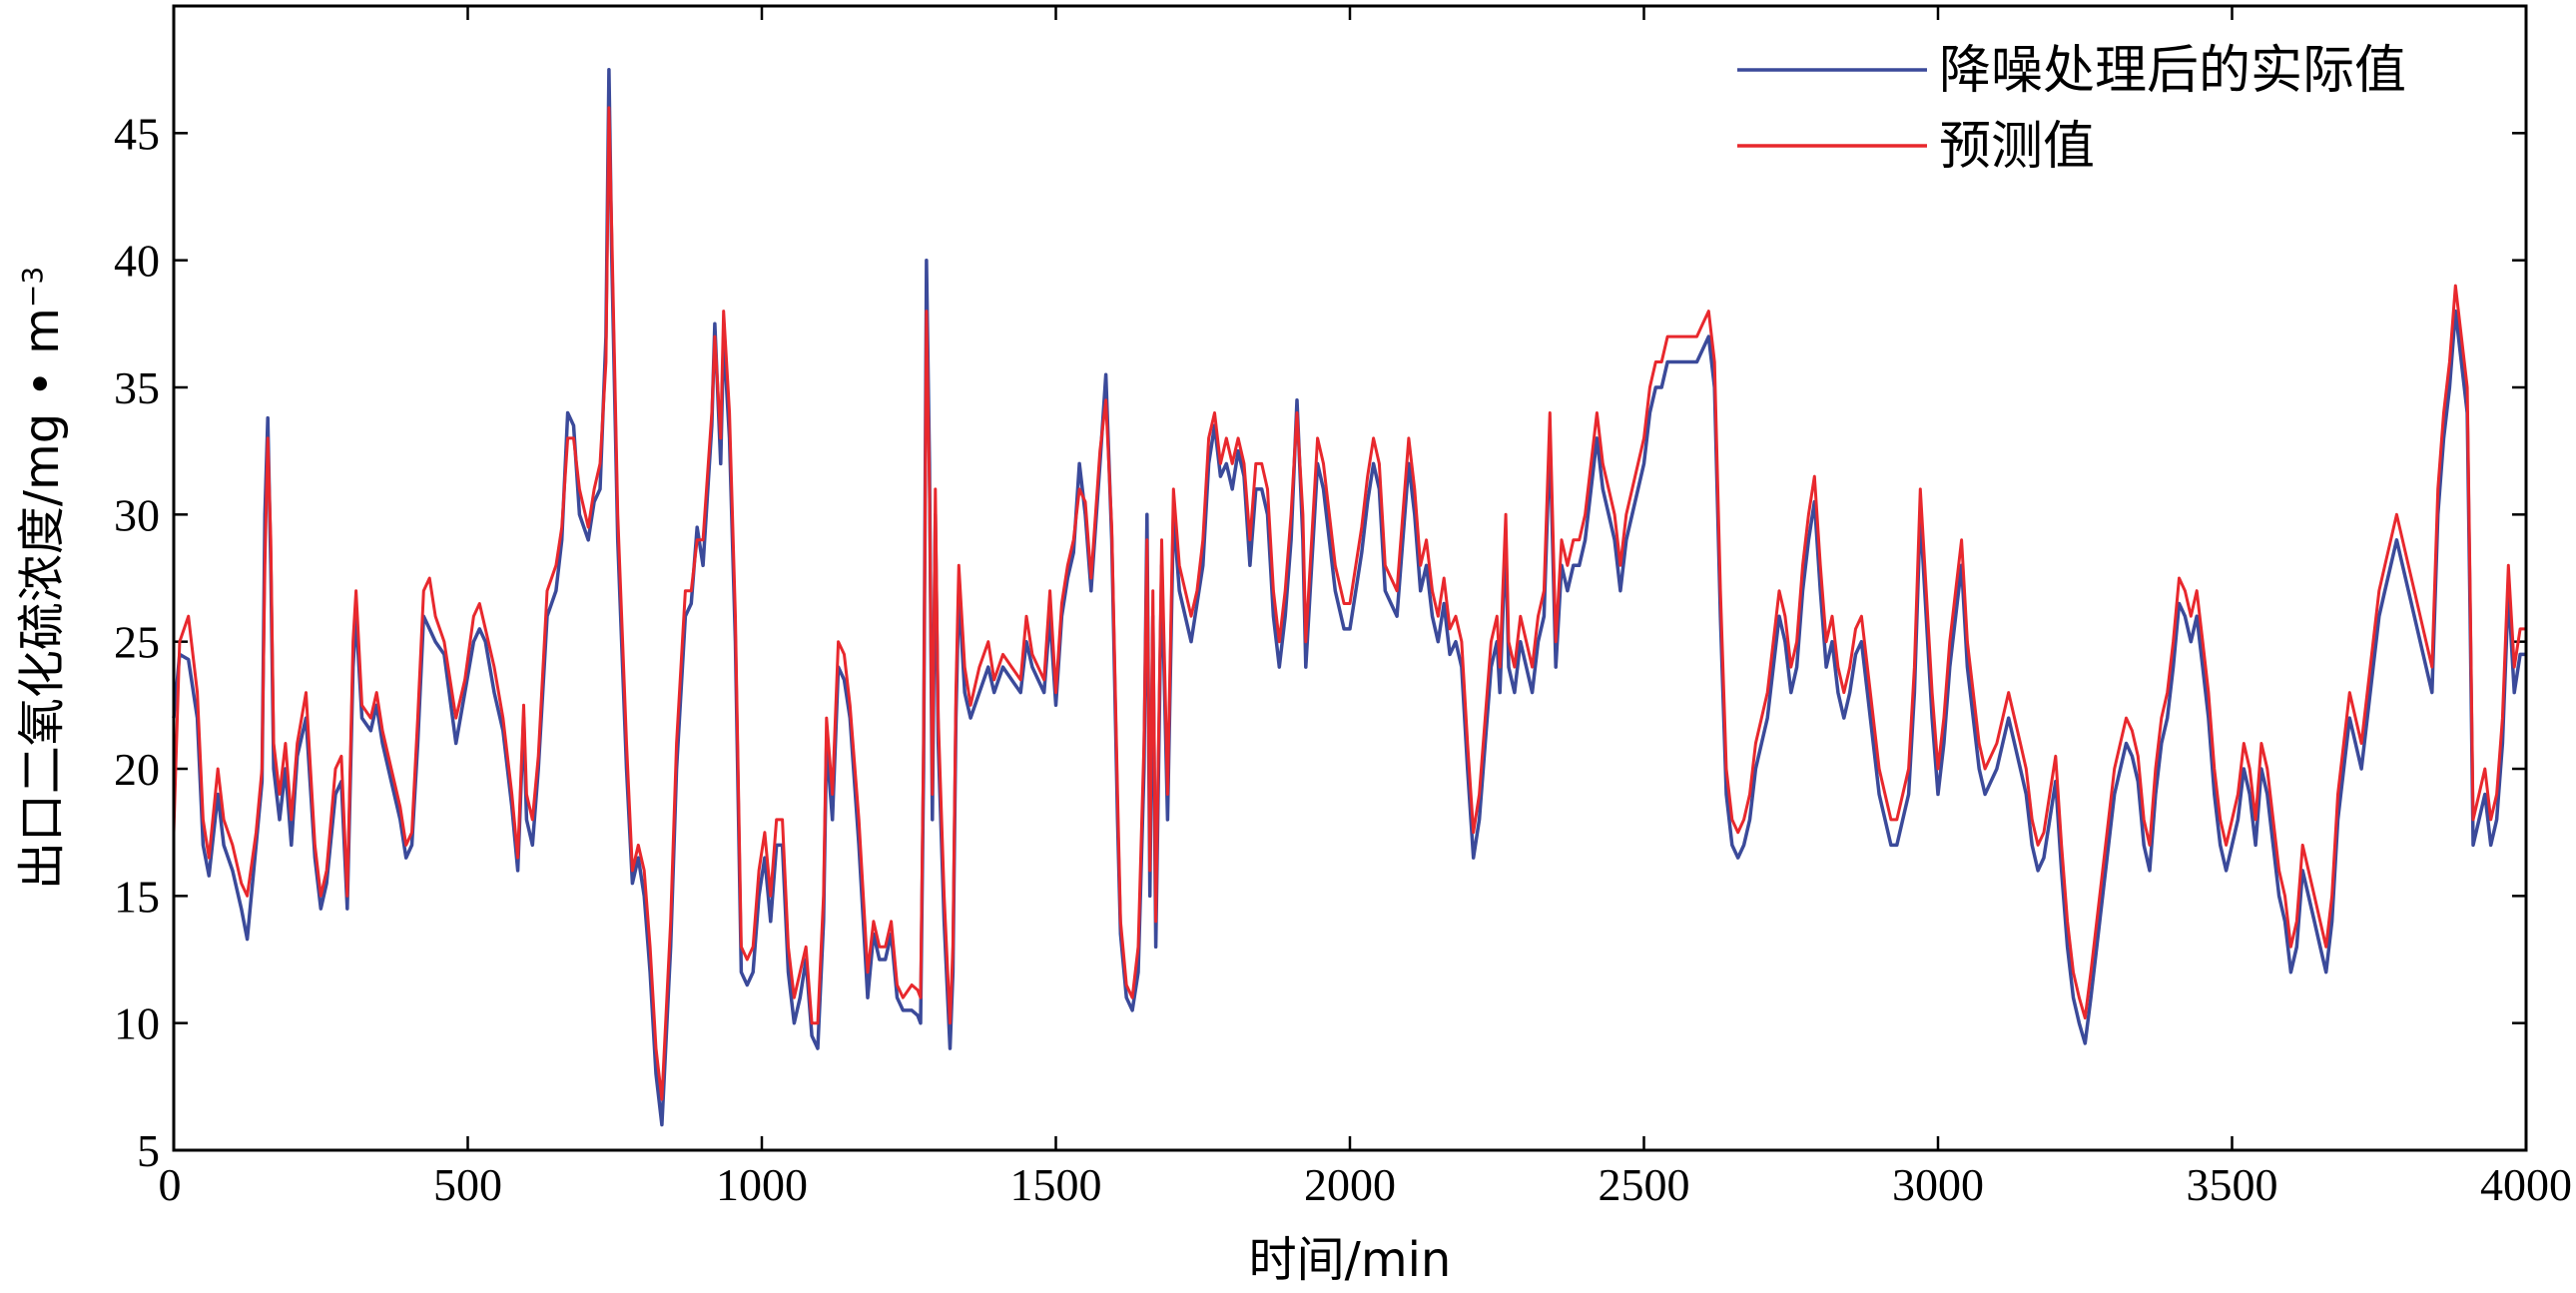 This screenshot has height=1293, width=2576. What do you see at coordinates (137, 896) in the screenshot?
I see `y-tick-label: 15` at bounding box center [137, 896].